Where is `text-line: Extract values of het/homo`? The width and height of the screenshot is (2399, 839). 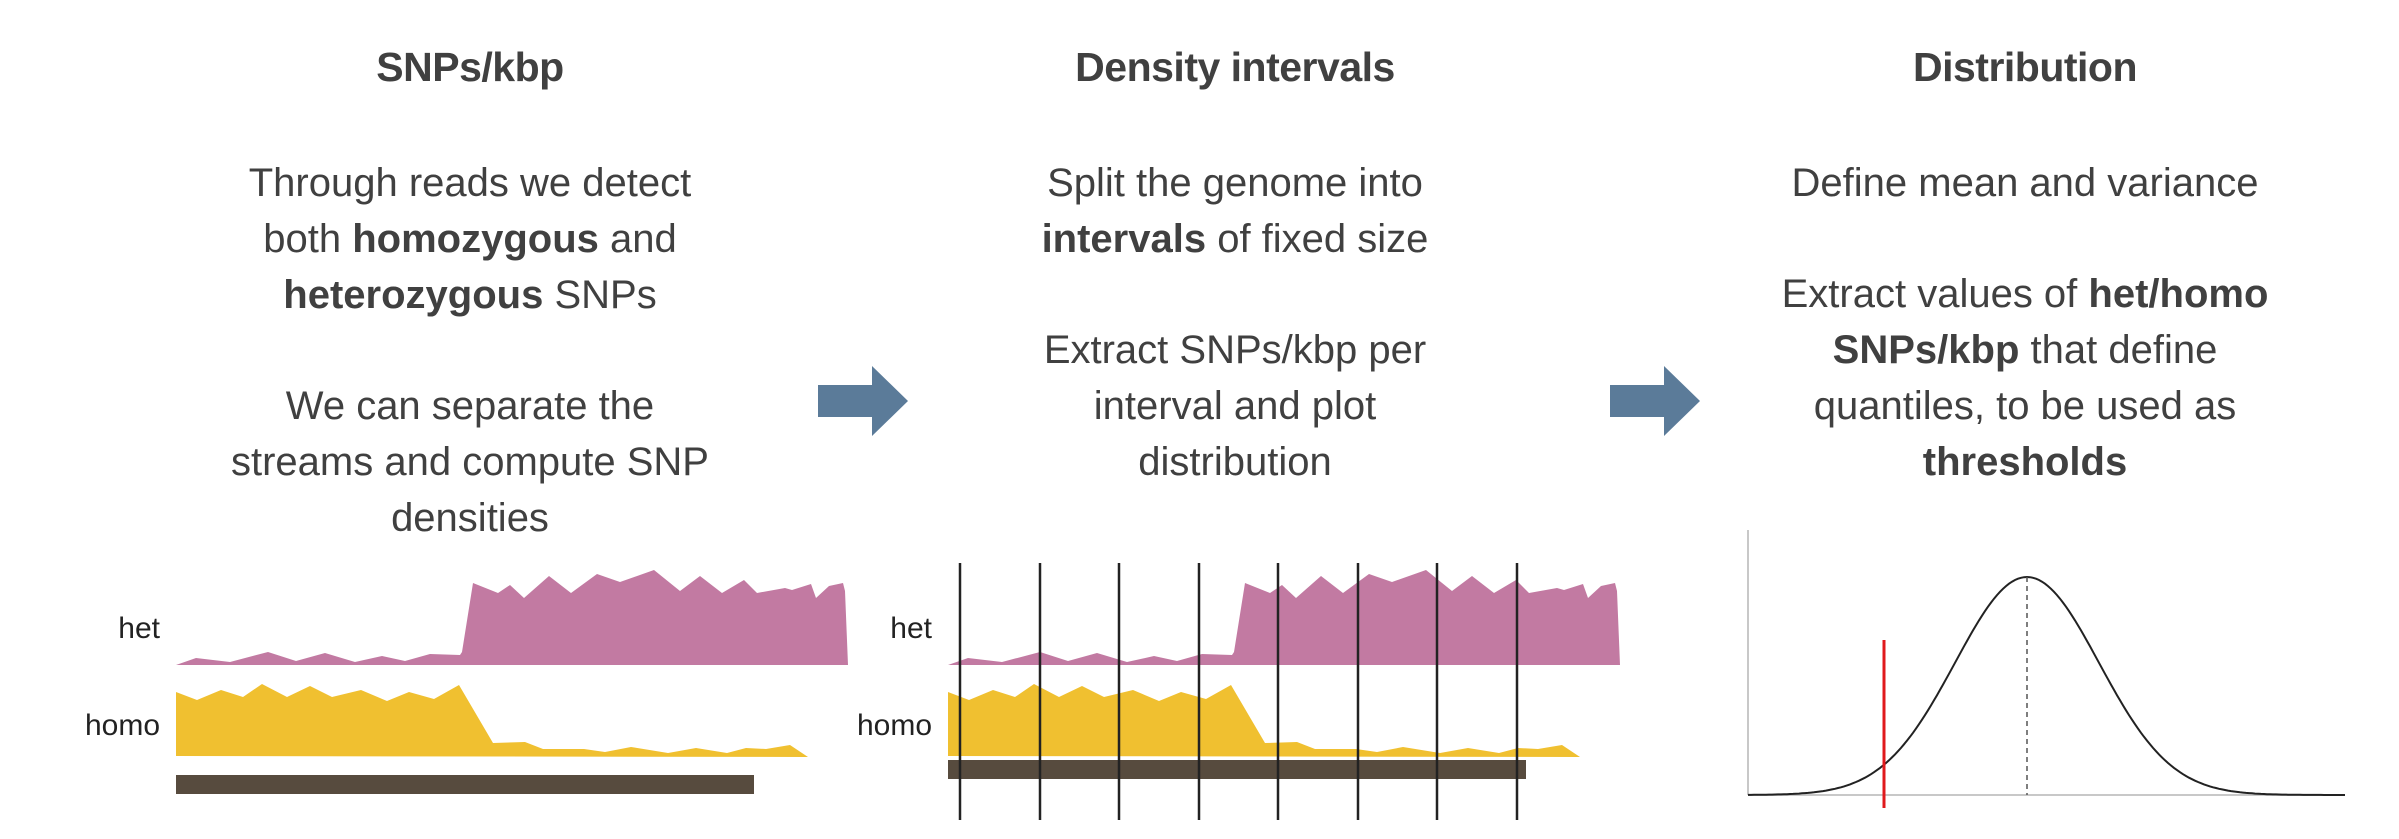
text-line: Extract values of het/homo is located at coordinates (2025, 294).